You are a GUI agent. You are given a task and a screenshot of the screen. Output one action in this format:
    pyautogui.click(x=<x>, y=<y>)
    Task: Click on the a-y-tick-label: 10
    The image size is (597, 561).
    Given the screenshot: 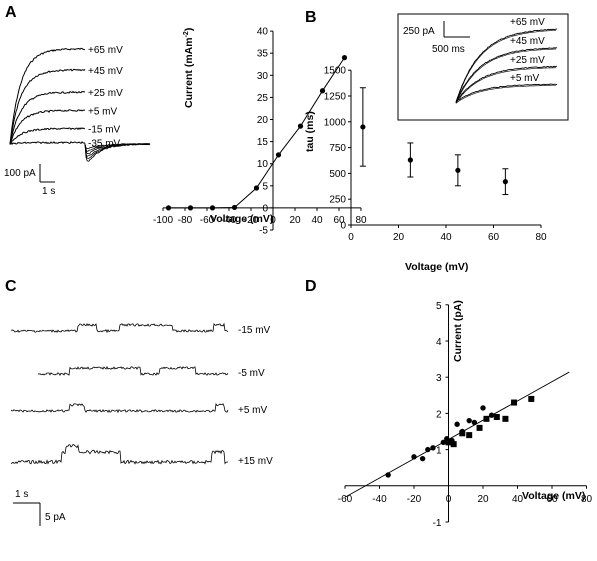 What is the action you would take?
    pyautogui.click(x=263, y=164)
    